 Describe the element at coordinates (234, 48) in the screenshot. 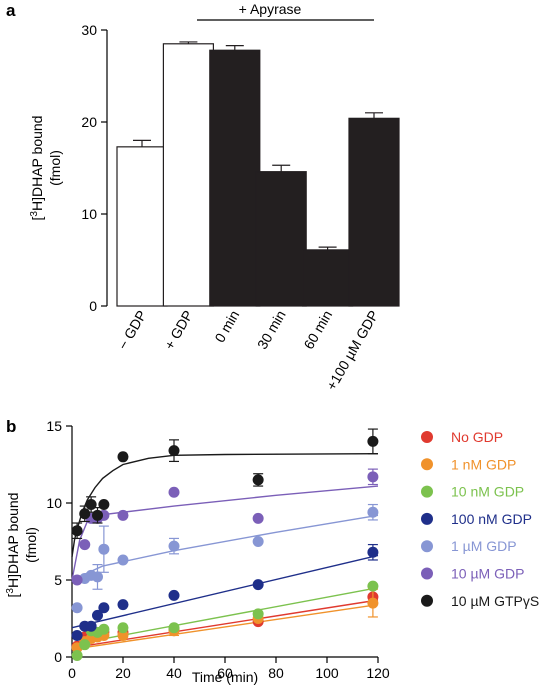

I see `error-bar-0-min` at that location.